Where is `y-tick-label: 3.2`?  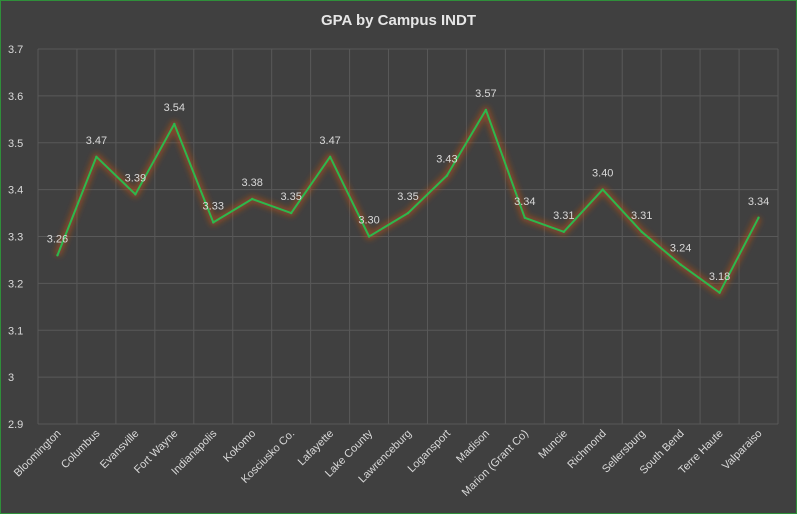
y-tick-label: 3.2 is located at coordinates (15, 284).